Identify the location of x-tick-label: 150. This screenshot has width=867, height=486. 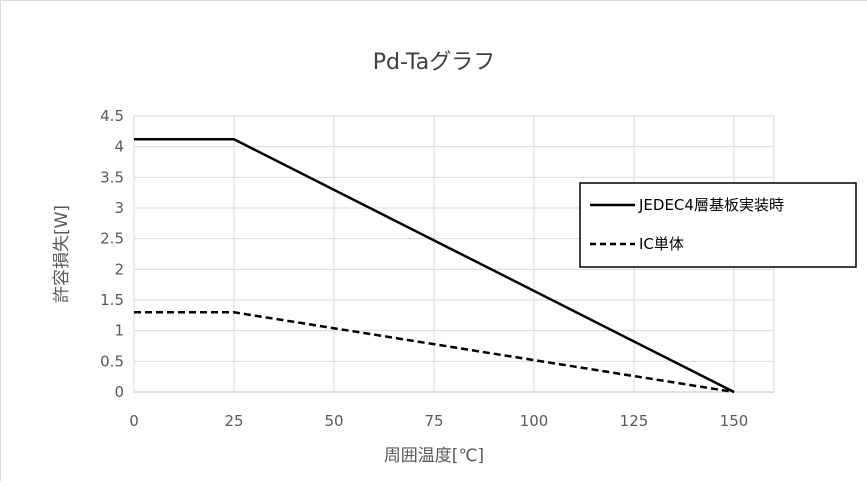
(734, 421).